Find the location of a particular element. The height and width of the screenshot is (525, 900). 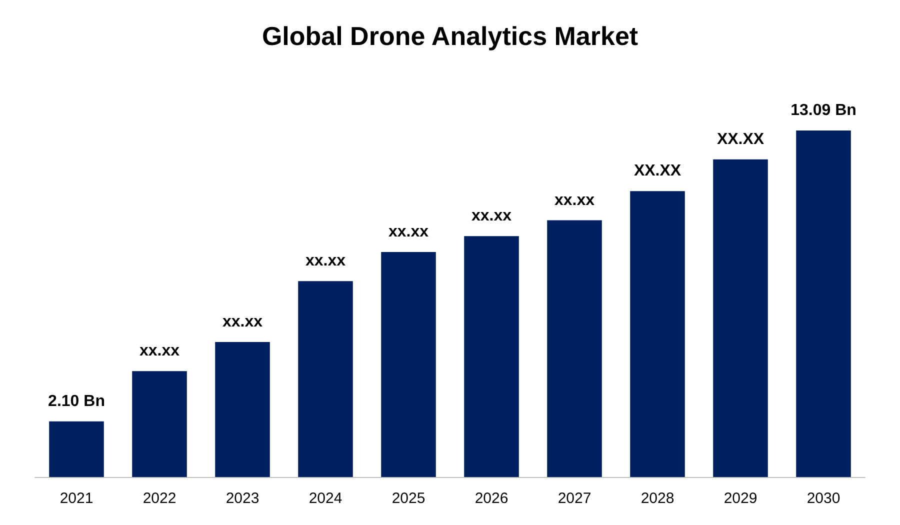

x-tick-label: 2023 is located at coordinates (243, 498).